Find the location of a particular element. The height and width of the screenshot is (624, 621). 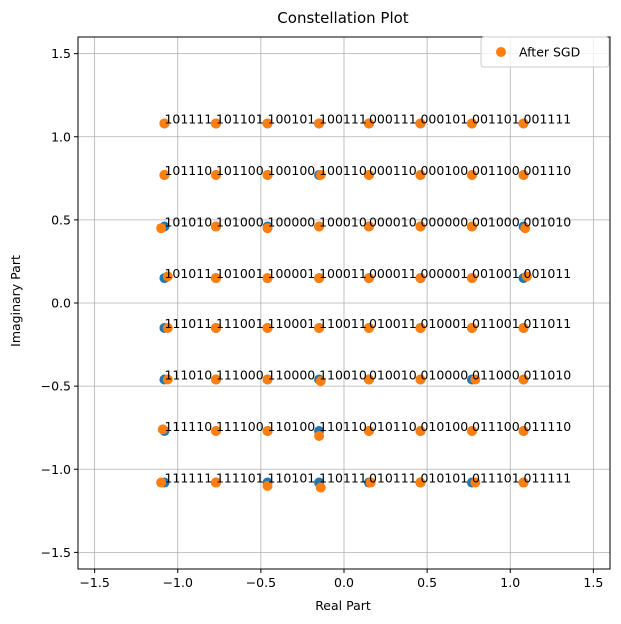

bit-label-1-0: 111110 is located at coordinates (188, 426).